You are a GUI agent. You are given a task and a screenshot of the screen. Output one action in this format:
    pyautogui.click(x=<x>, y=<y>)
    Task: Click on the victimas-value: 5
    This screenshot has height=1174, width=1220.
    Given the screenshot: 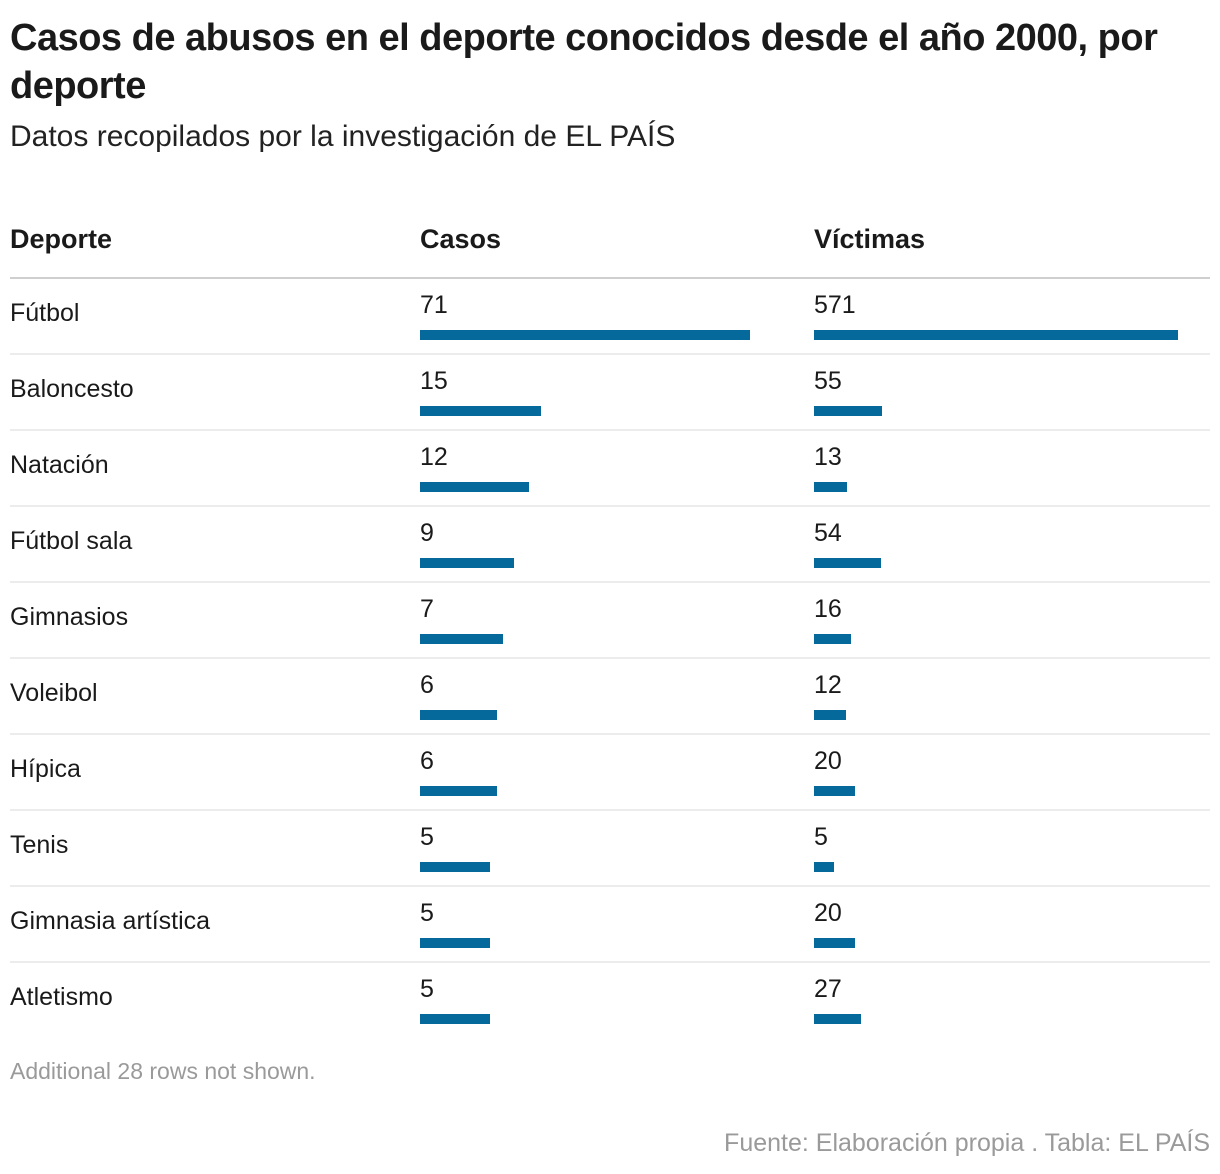 What is the action you would take?
    pyautogui.click(x=821, y=837)
    